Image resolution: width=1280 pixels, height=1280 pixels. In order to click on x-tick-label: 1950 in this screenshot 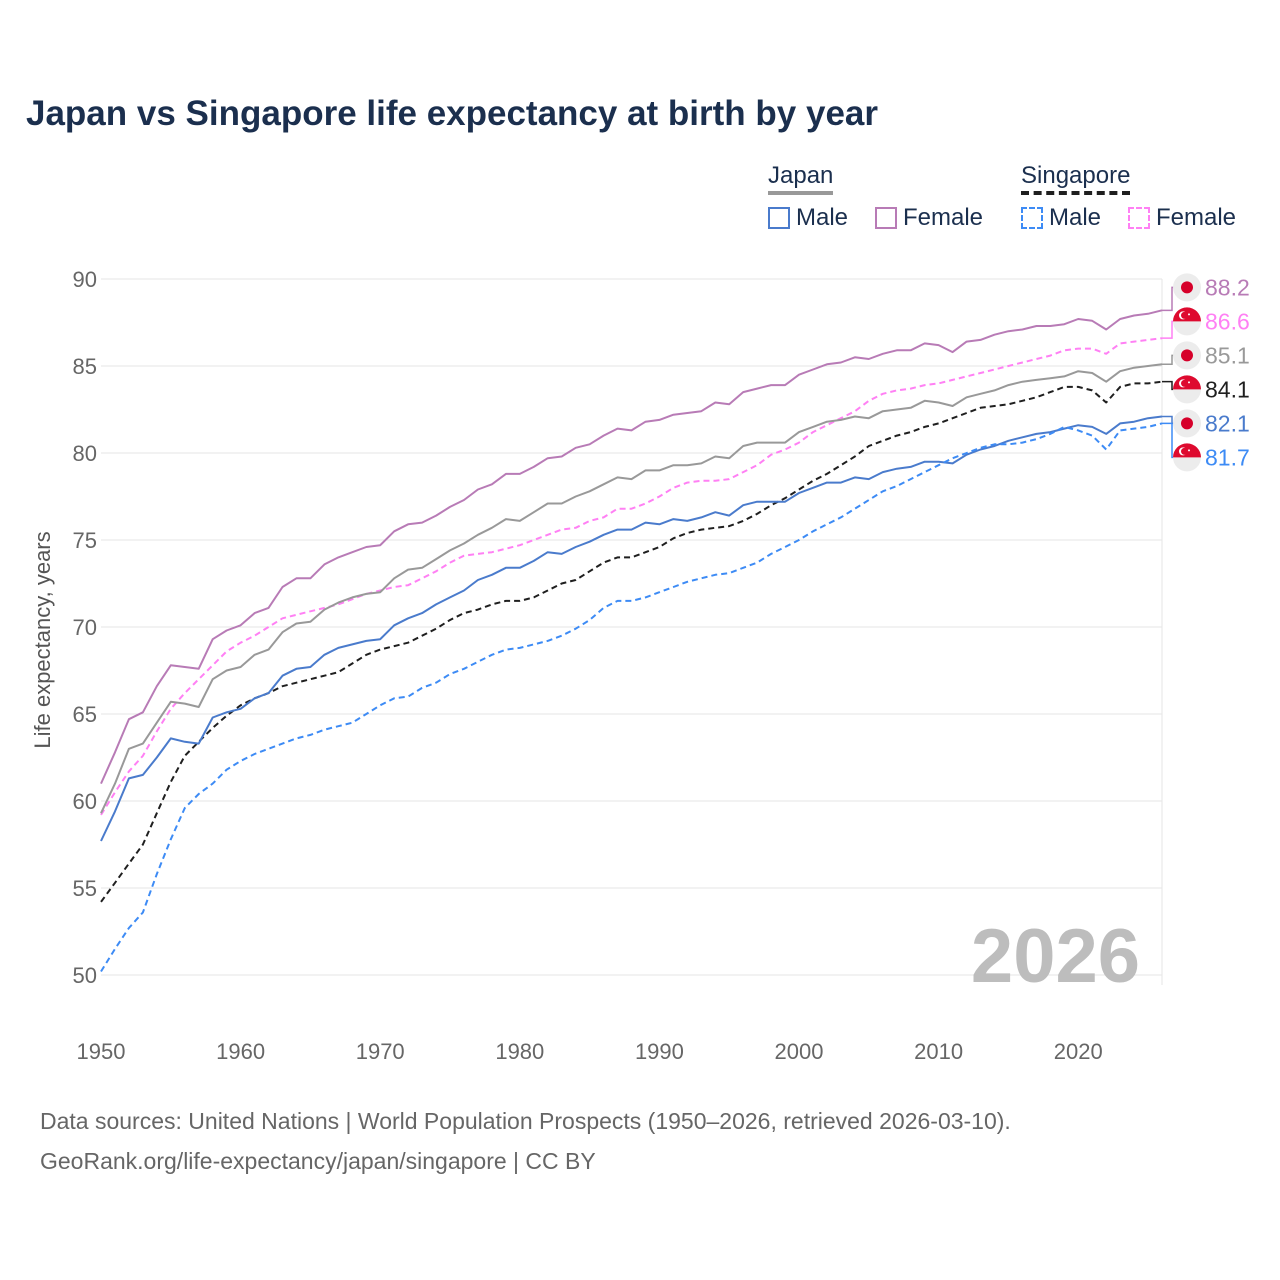, I will do `click(101, 1051)`.